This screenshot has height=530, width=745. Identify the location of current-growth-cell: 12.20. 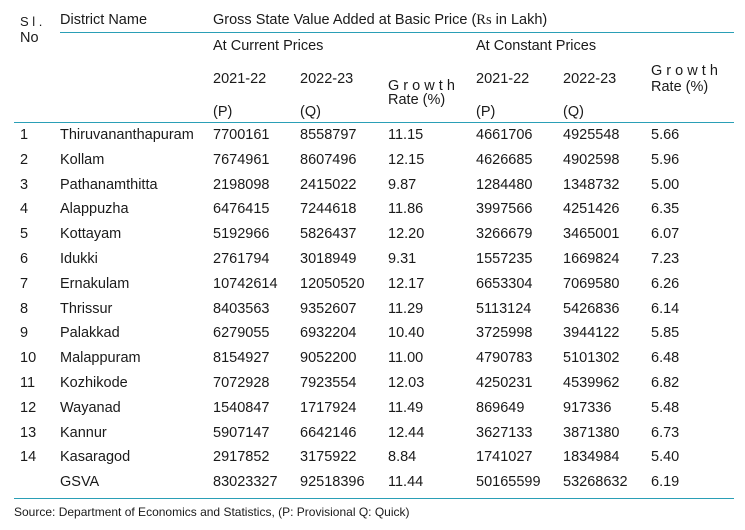
(406, 234).